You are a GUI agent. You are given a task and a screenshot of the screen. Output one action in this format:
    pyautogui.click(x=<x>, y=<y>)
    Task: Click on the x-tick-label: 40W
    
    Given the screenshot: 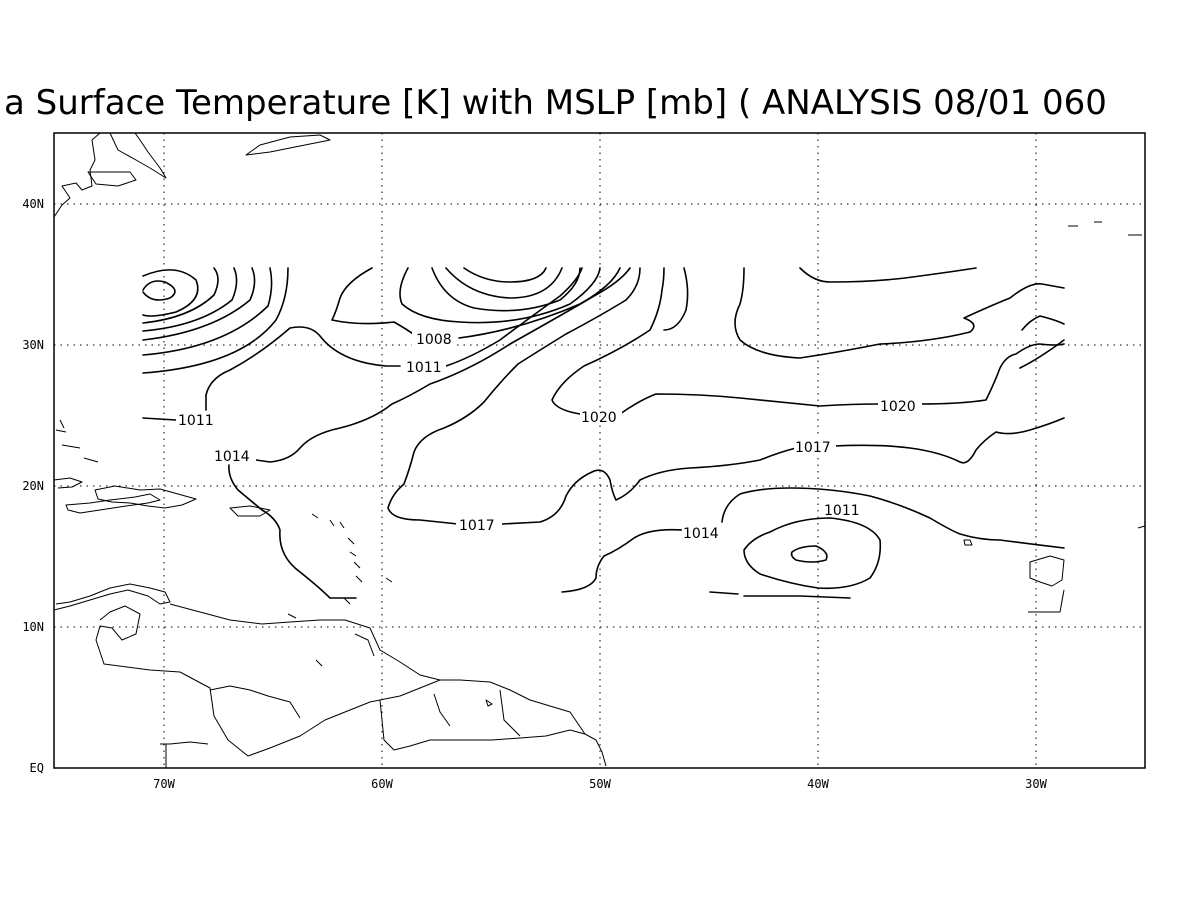 What is the action you would take?
    pyautogui.click(x=818, y=784)
    